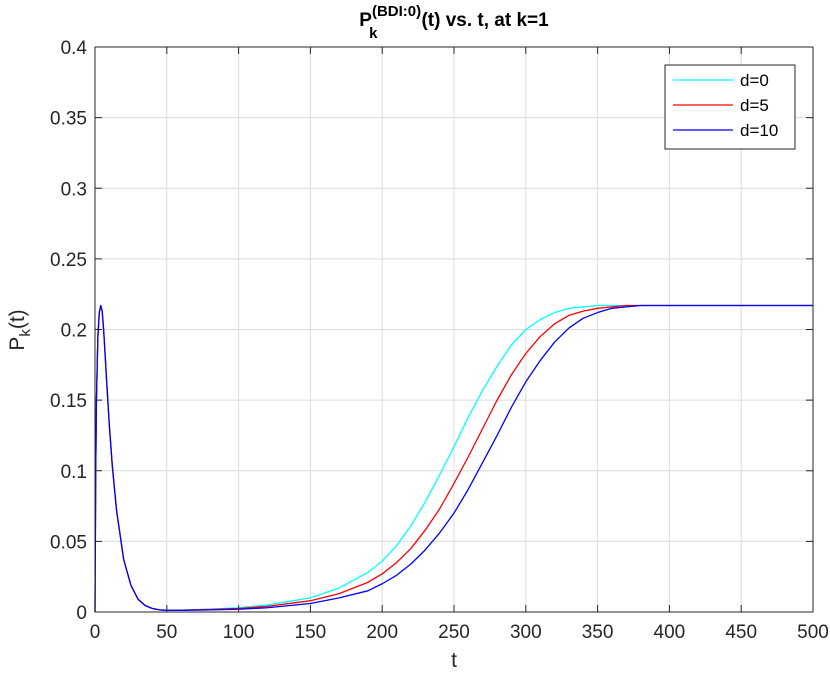  I want to click on x-tick-label: 150, so click(311, 632).